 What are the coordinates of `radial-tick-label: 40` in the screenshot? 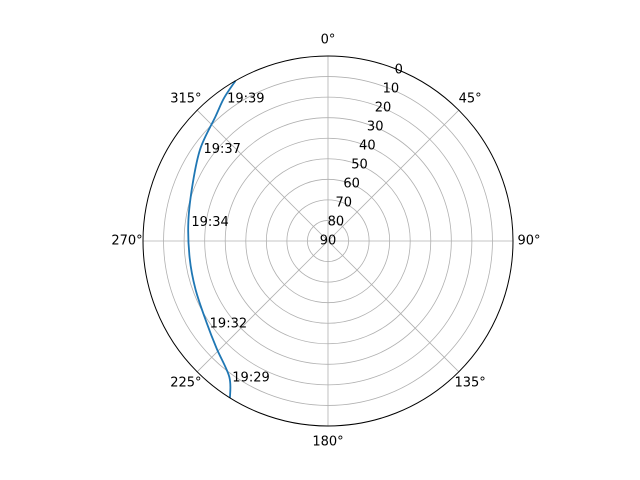 It's located at (367, 146).